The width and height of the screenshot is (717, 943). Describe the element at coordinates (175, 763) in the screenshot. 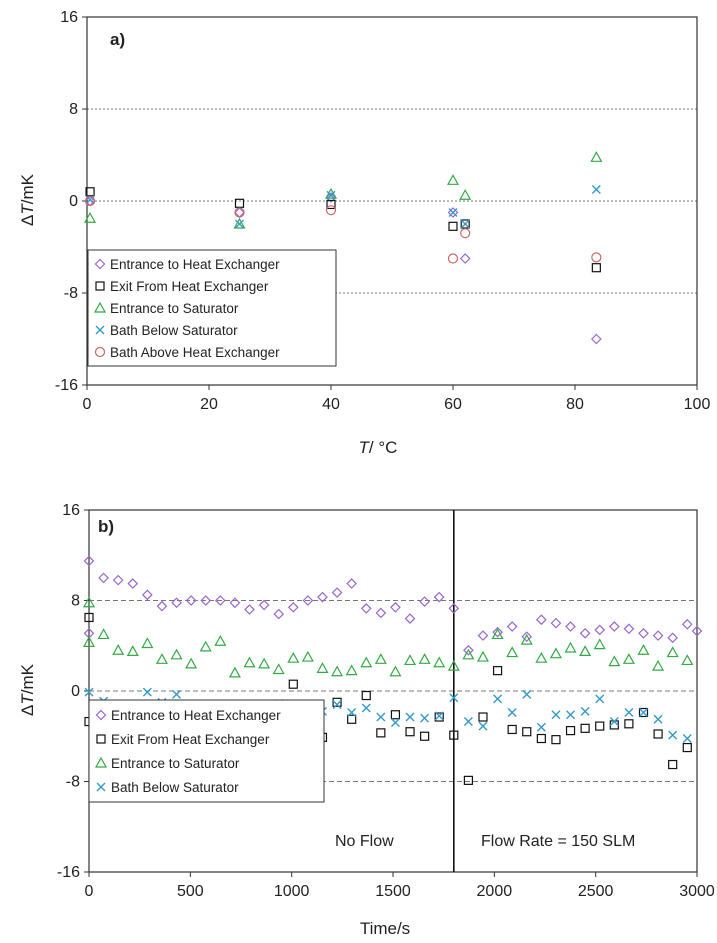

I see `legend-label: Entrance to Saturator` at that location.